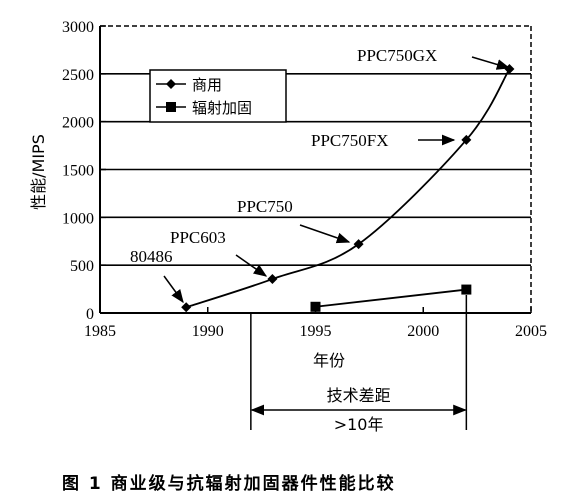  What do you see at coordinates (208, 331) in the screenshot?
I see `x-tick-label-1990: 1990` at bounding box center [208, 331].